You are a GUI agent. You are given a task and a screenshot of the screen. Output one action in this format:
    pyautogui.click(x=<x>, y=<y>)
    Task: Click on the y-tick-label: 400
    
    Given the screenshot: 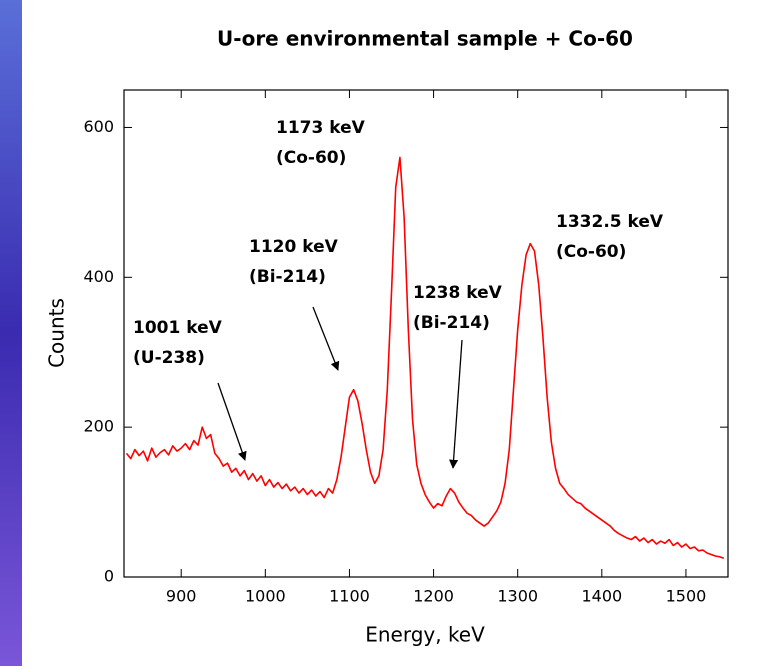 What is the action you would take?
    pyautogui.click(x=98, y=276)
    